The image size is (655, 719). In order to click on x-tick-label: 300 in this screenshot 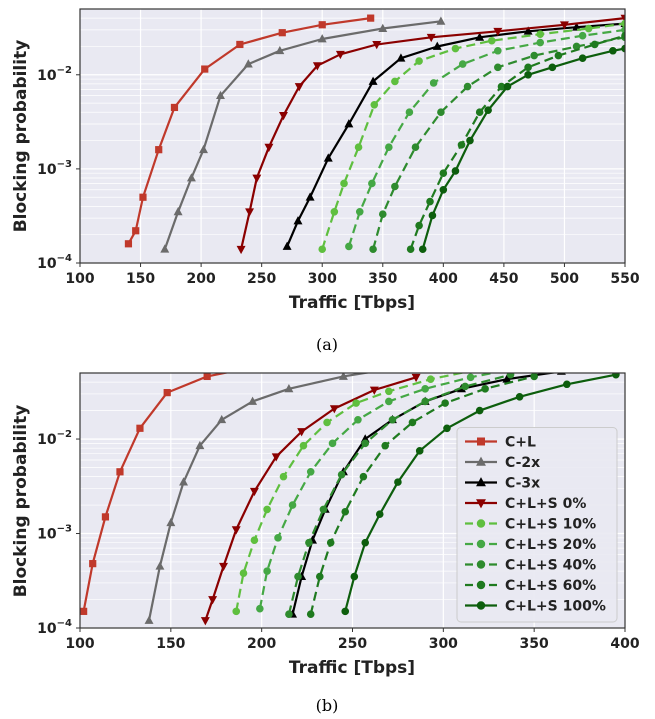, I will do `click(322, 279)`.